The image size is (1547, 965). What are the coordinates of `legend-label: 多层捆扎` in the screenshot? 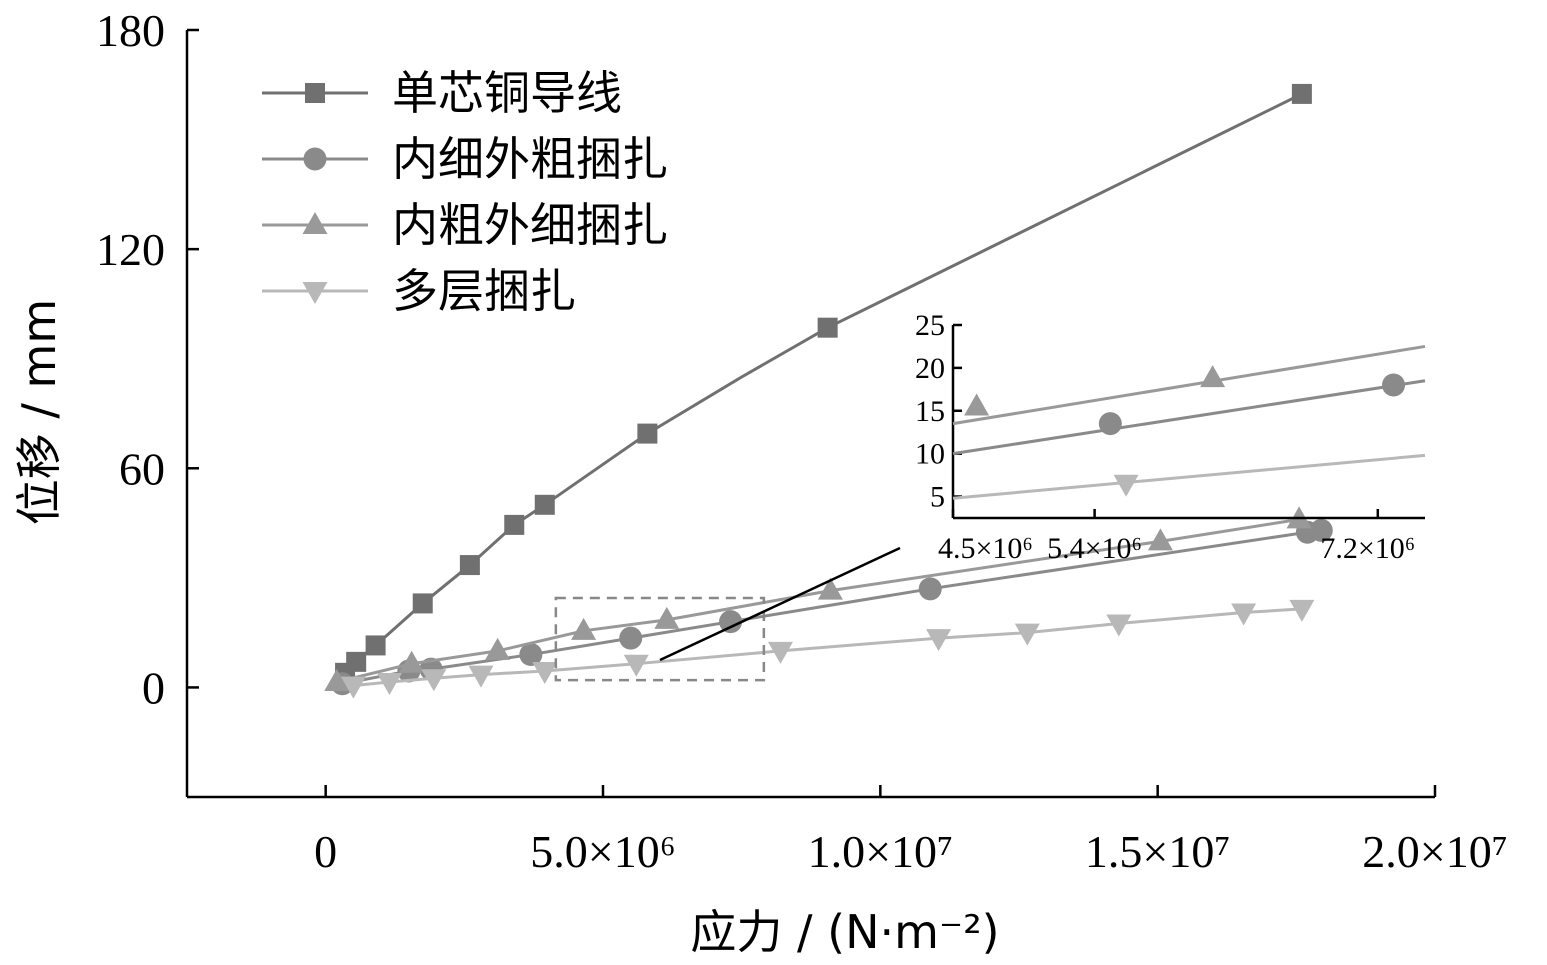 It's located at (484, 291).